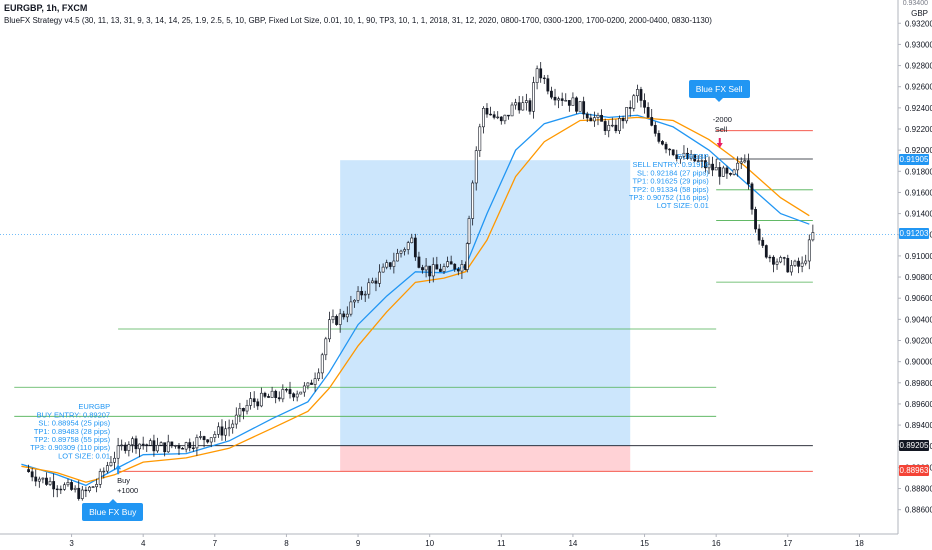  Describe the element at coordinates (485, 458) in the screenshot. I see `loss-zone` at that location.